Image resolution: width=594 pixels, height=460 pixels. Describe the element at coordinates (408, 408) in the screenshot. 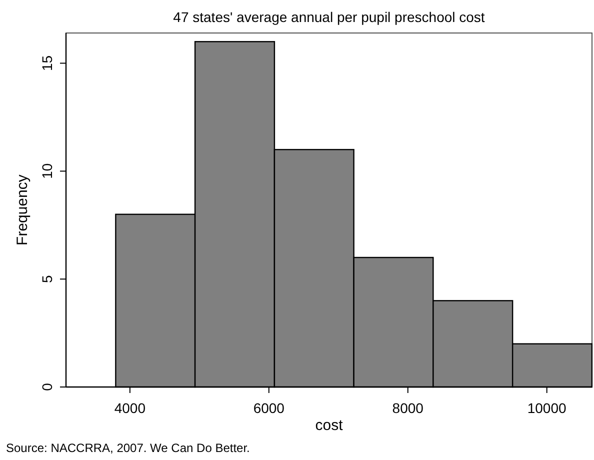

I see `x-tick-label: 8000` at that location.